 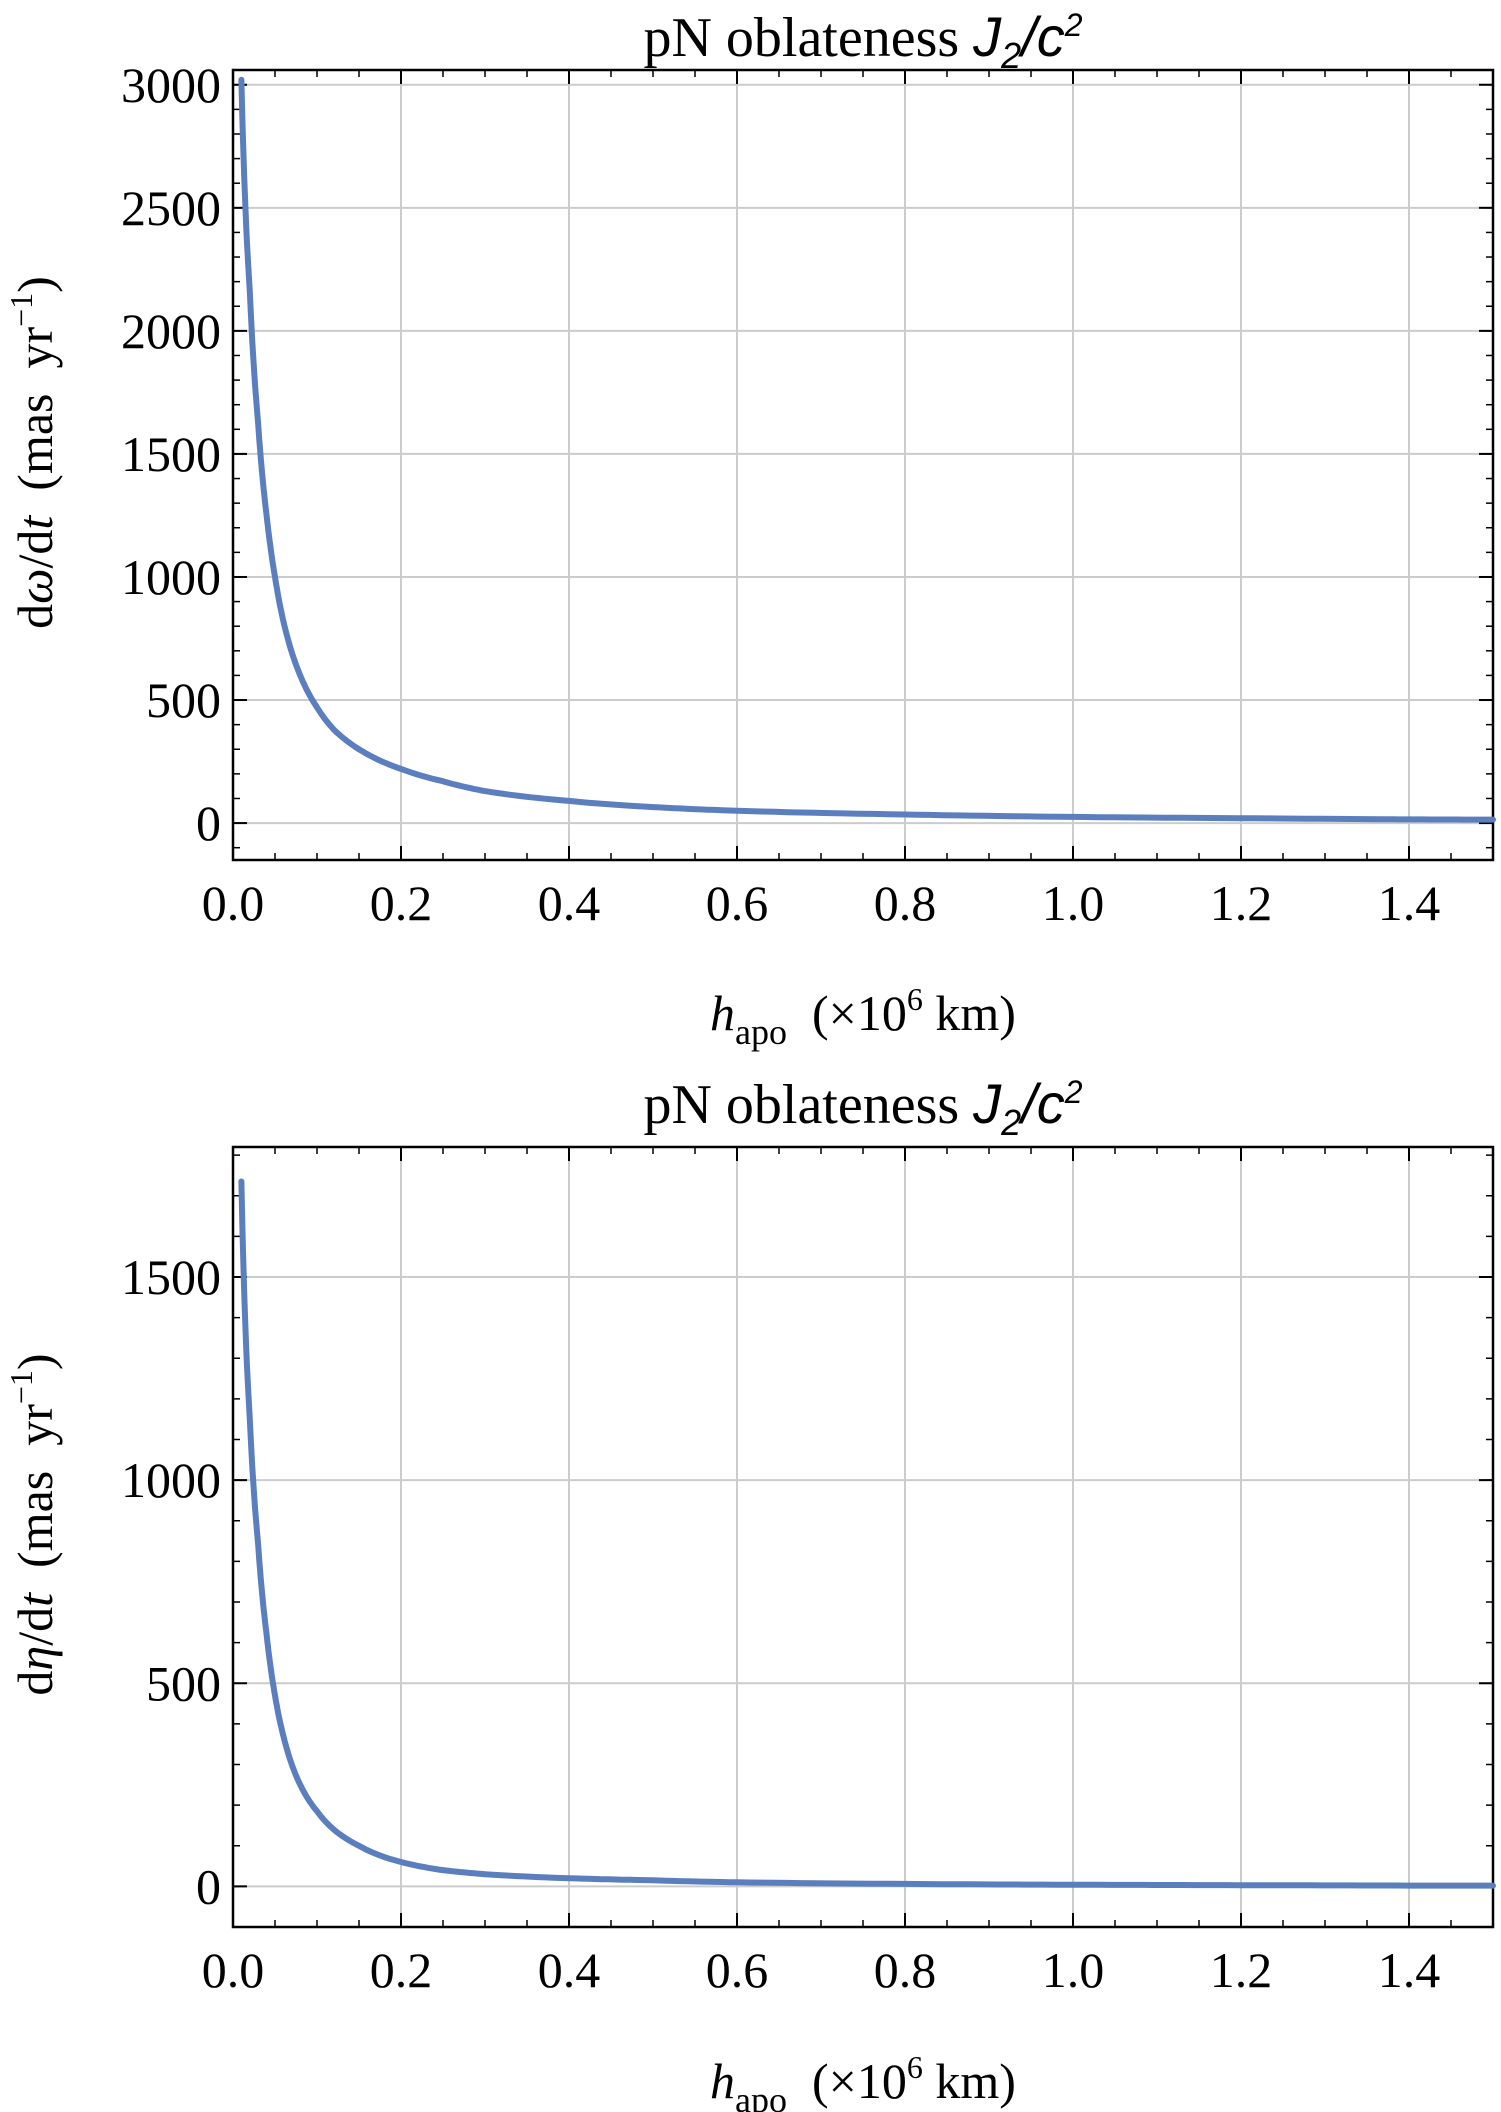 What do you see at coordinates (33, 465) in the screenshot?
I see `y-axis-label: dω/dt (mas yr−1)` at bounding box center [33, 465].